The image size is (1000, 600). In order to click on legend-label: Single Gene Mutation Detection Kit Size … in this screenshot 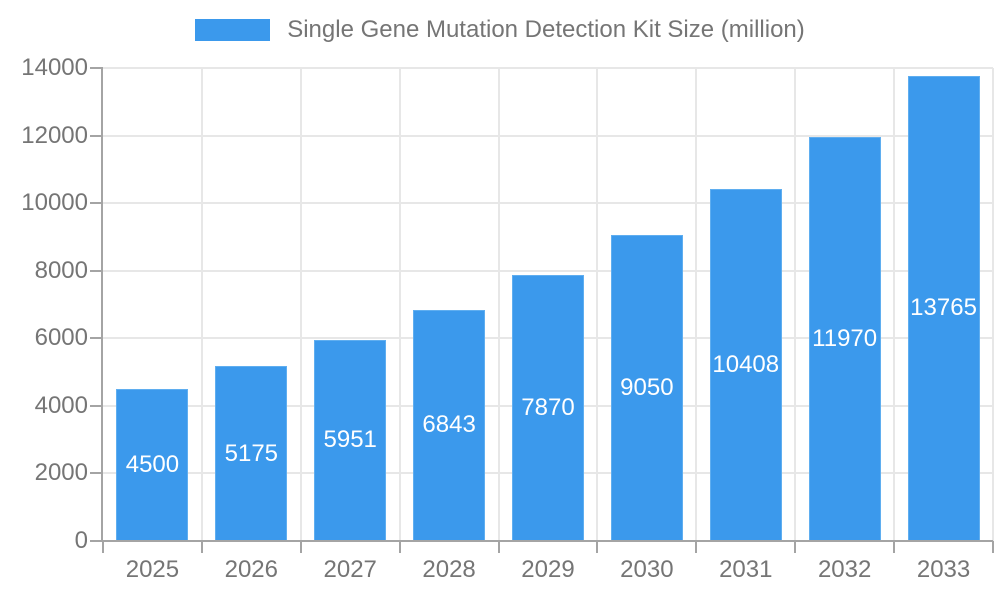, I will do `click(546, 29)`.